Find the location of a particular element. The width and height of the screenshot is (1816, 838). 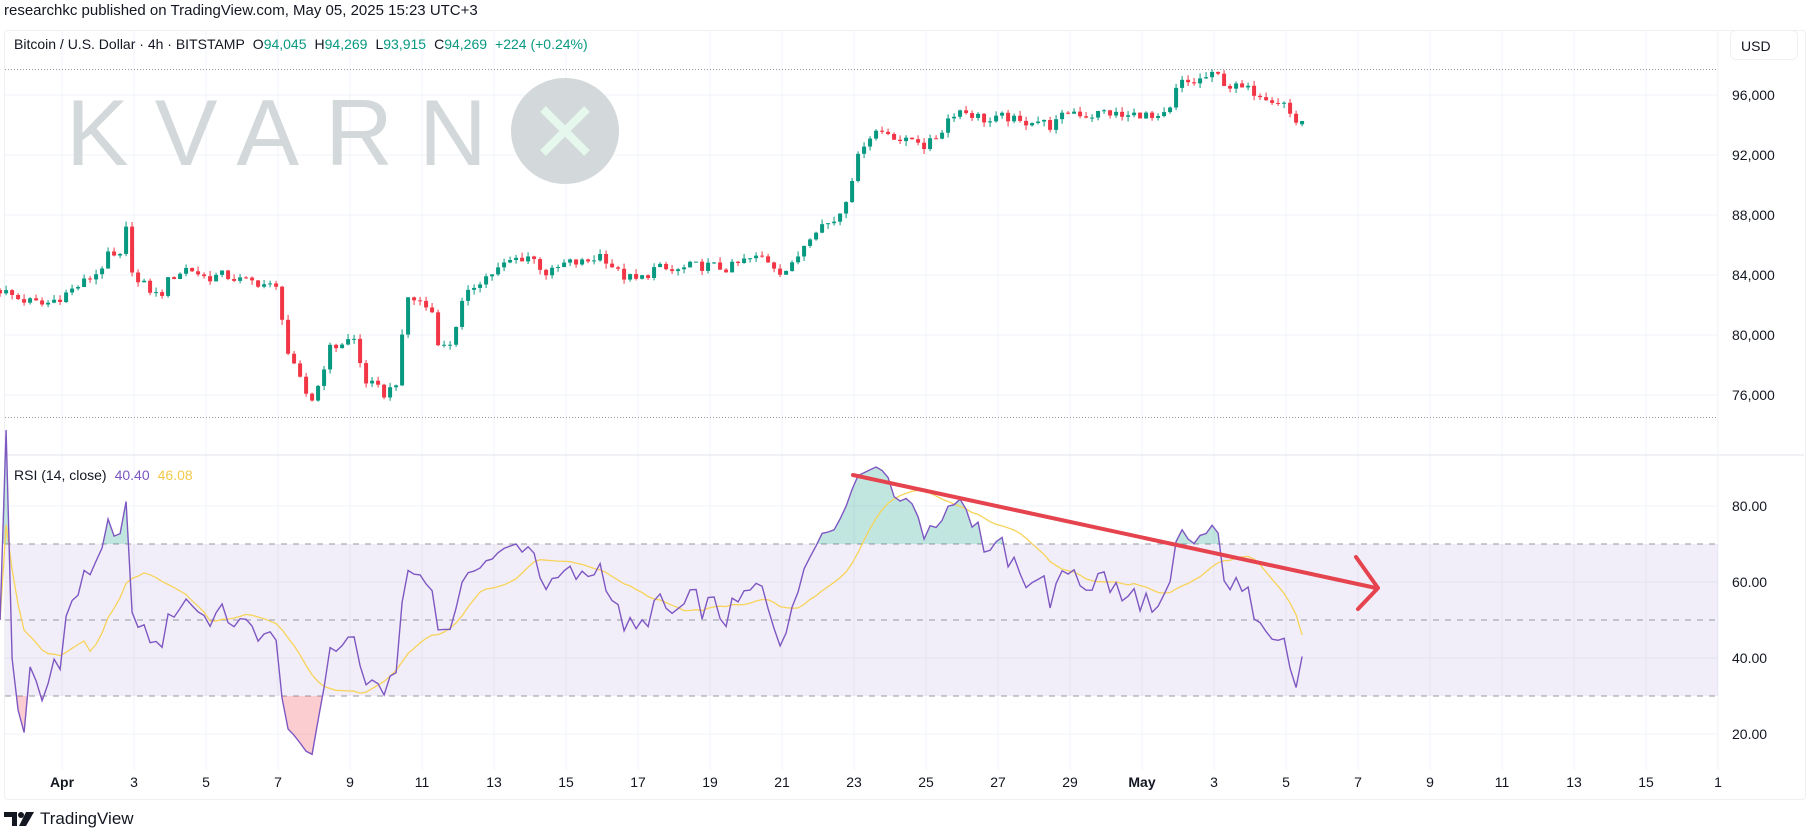

rsi-tick-label: 20.00 is located at coordinates (1749, 734).